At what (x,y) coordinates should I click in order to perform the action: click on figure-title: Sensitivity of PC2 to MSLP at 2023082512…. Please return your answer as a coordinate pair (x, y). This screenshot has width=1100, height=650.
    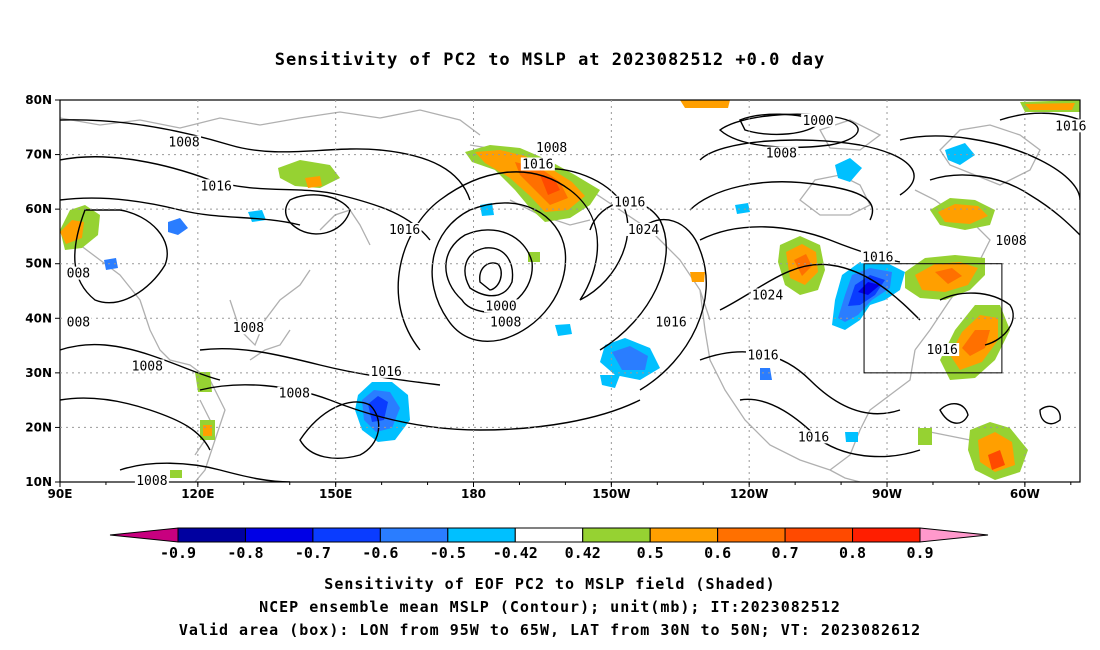
    Looking at the image, I should click on (550, 60).